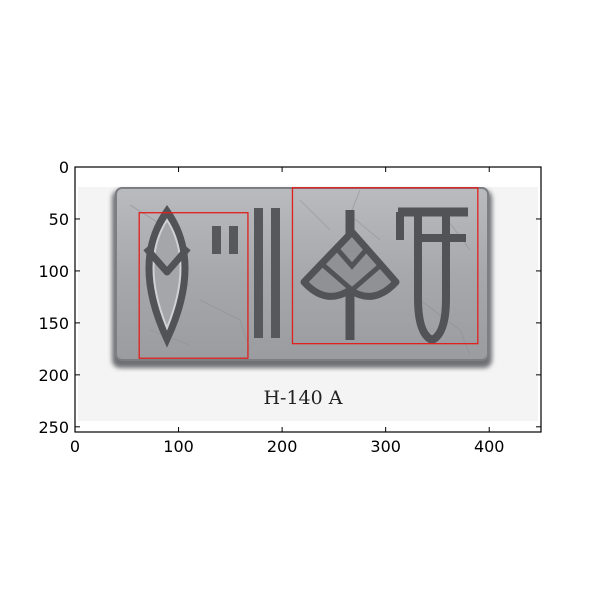 Image resolution: width=600 pixels, height=600 pixels. I want to click on x-tick-label: 300, so click(385, 446).